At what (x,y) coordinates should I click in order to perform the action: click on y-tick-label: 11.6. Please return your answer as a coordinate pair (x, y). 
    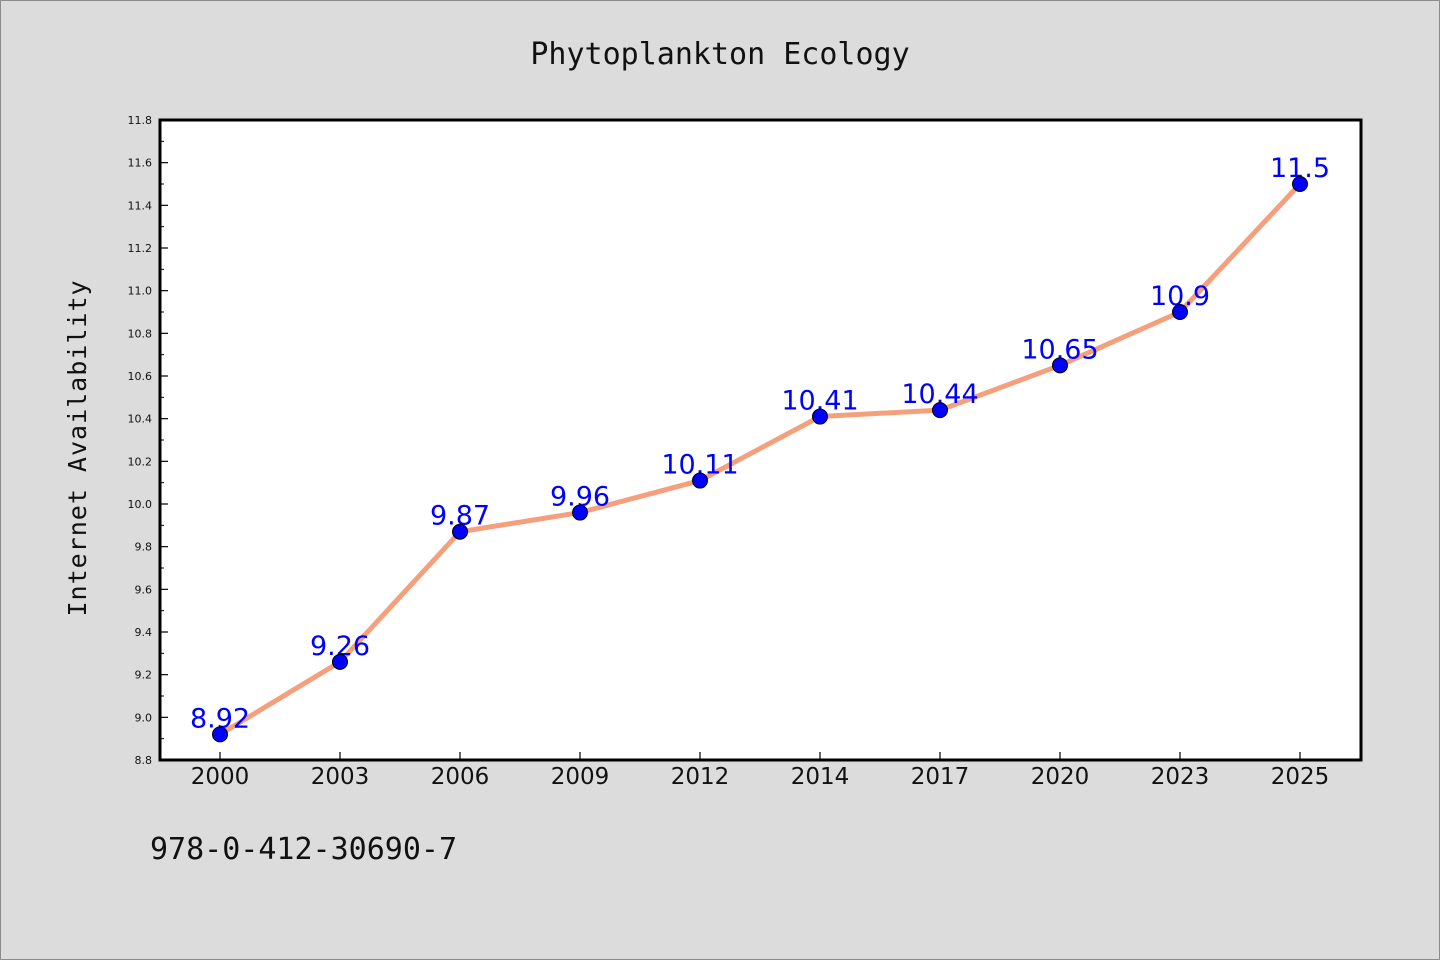
    Looking at the image, I should click on (140, 163).